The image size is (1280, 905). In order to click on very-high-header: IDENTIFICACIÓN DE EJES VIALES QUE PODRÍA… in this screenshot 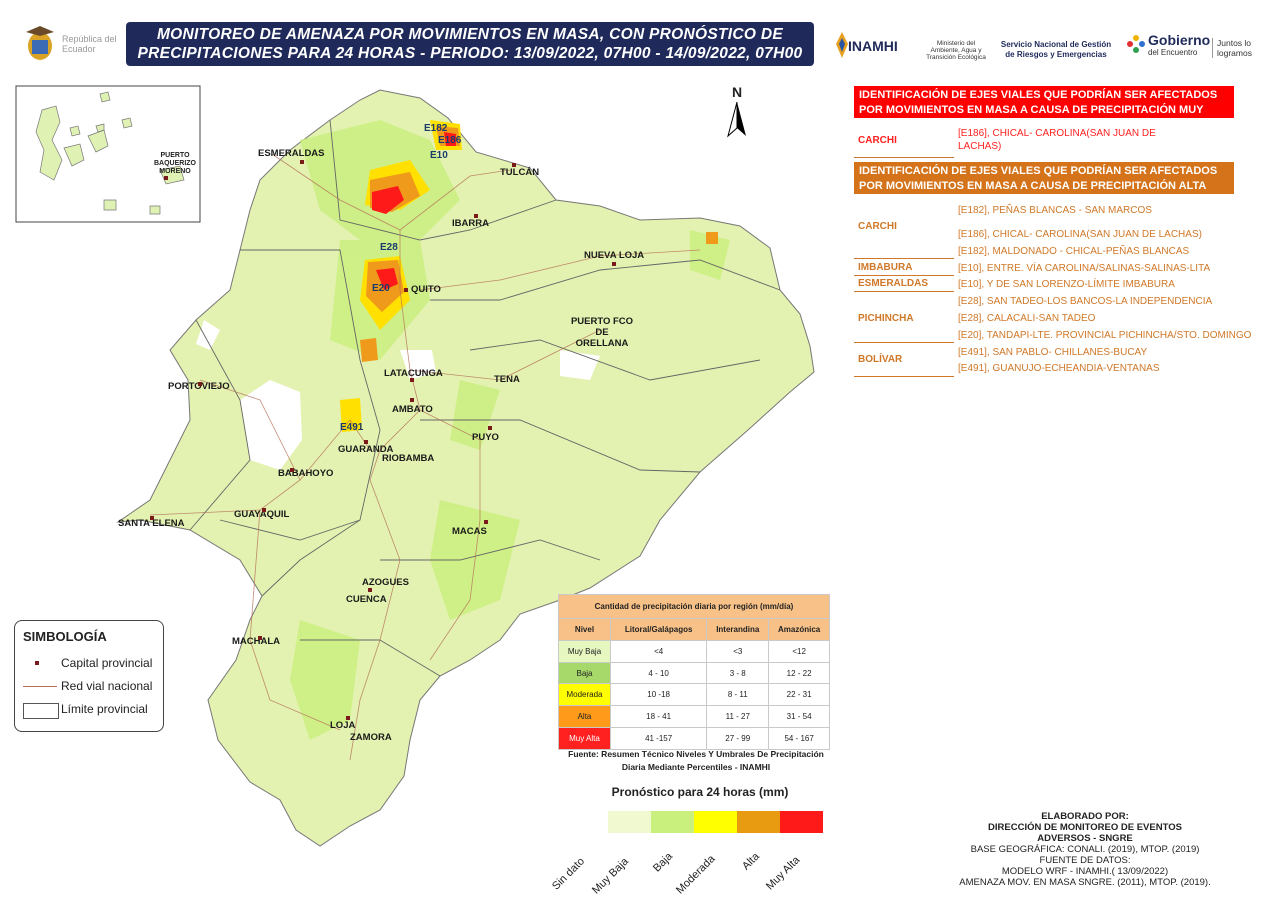, I will do `click(1044, 108)`.